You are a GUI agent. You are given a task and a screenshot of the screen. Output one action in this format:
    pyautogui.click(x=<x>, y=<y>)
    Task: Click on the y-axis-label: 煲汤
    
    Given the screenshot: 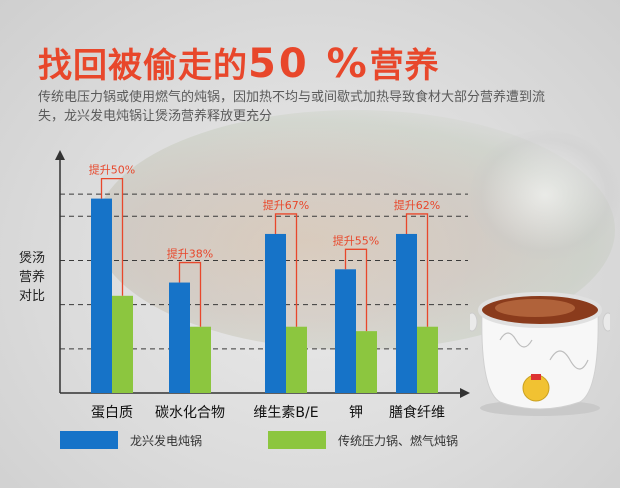 What is the action you would take?
    pyautogui.click(x=32, y=258)
    